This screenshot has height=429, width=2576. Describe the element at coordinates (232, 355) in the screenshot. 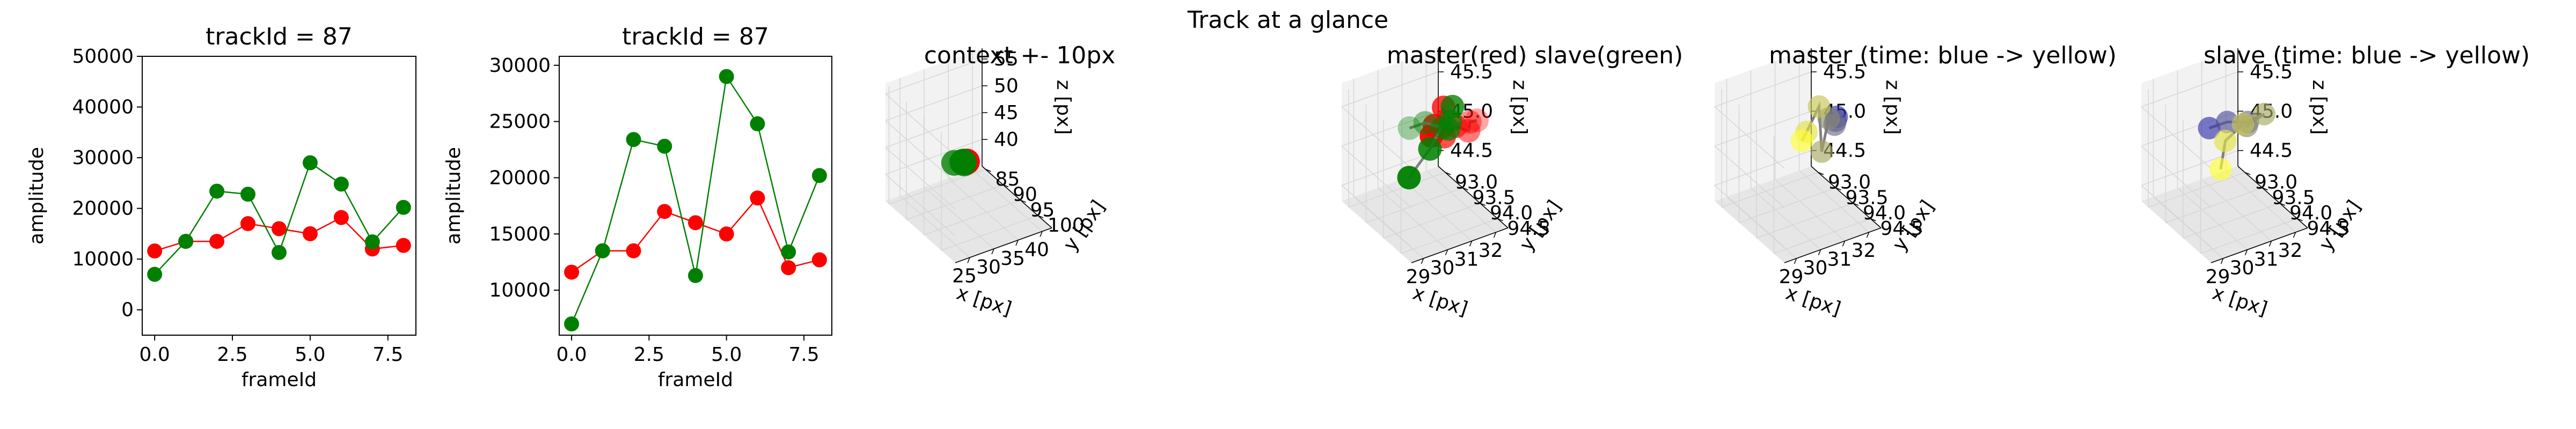

I see `x-tick-label: 2.5` at that location.